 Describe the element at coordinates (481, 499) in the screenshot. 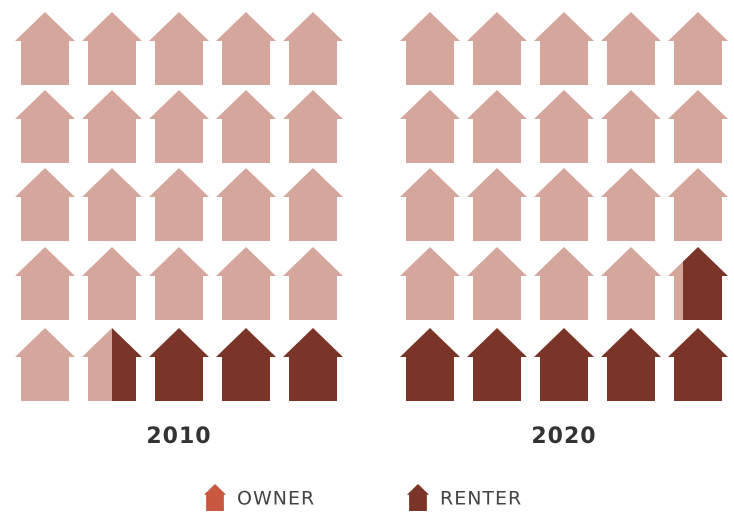

I see `legend-label: RENTER` at that location.